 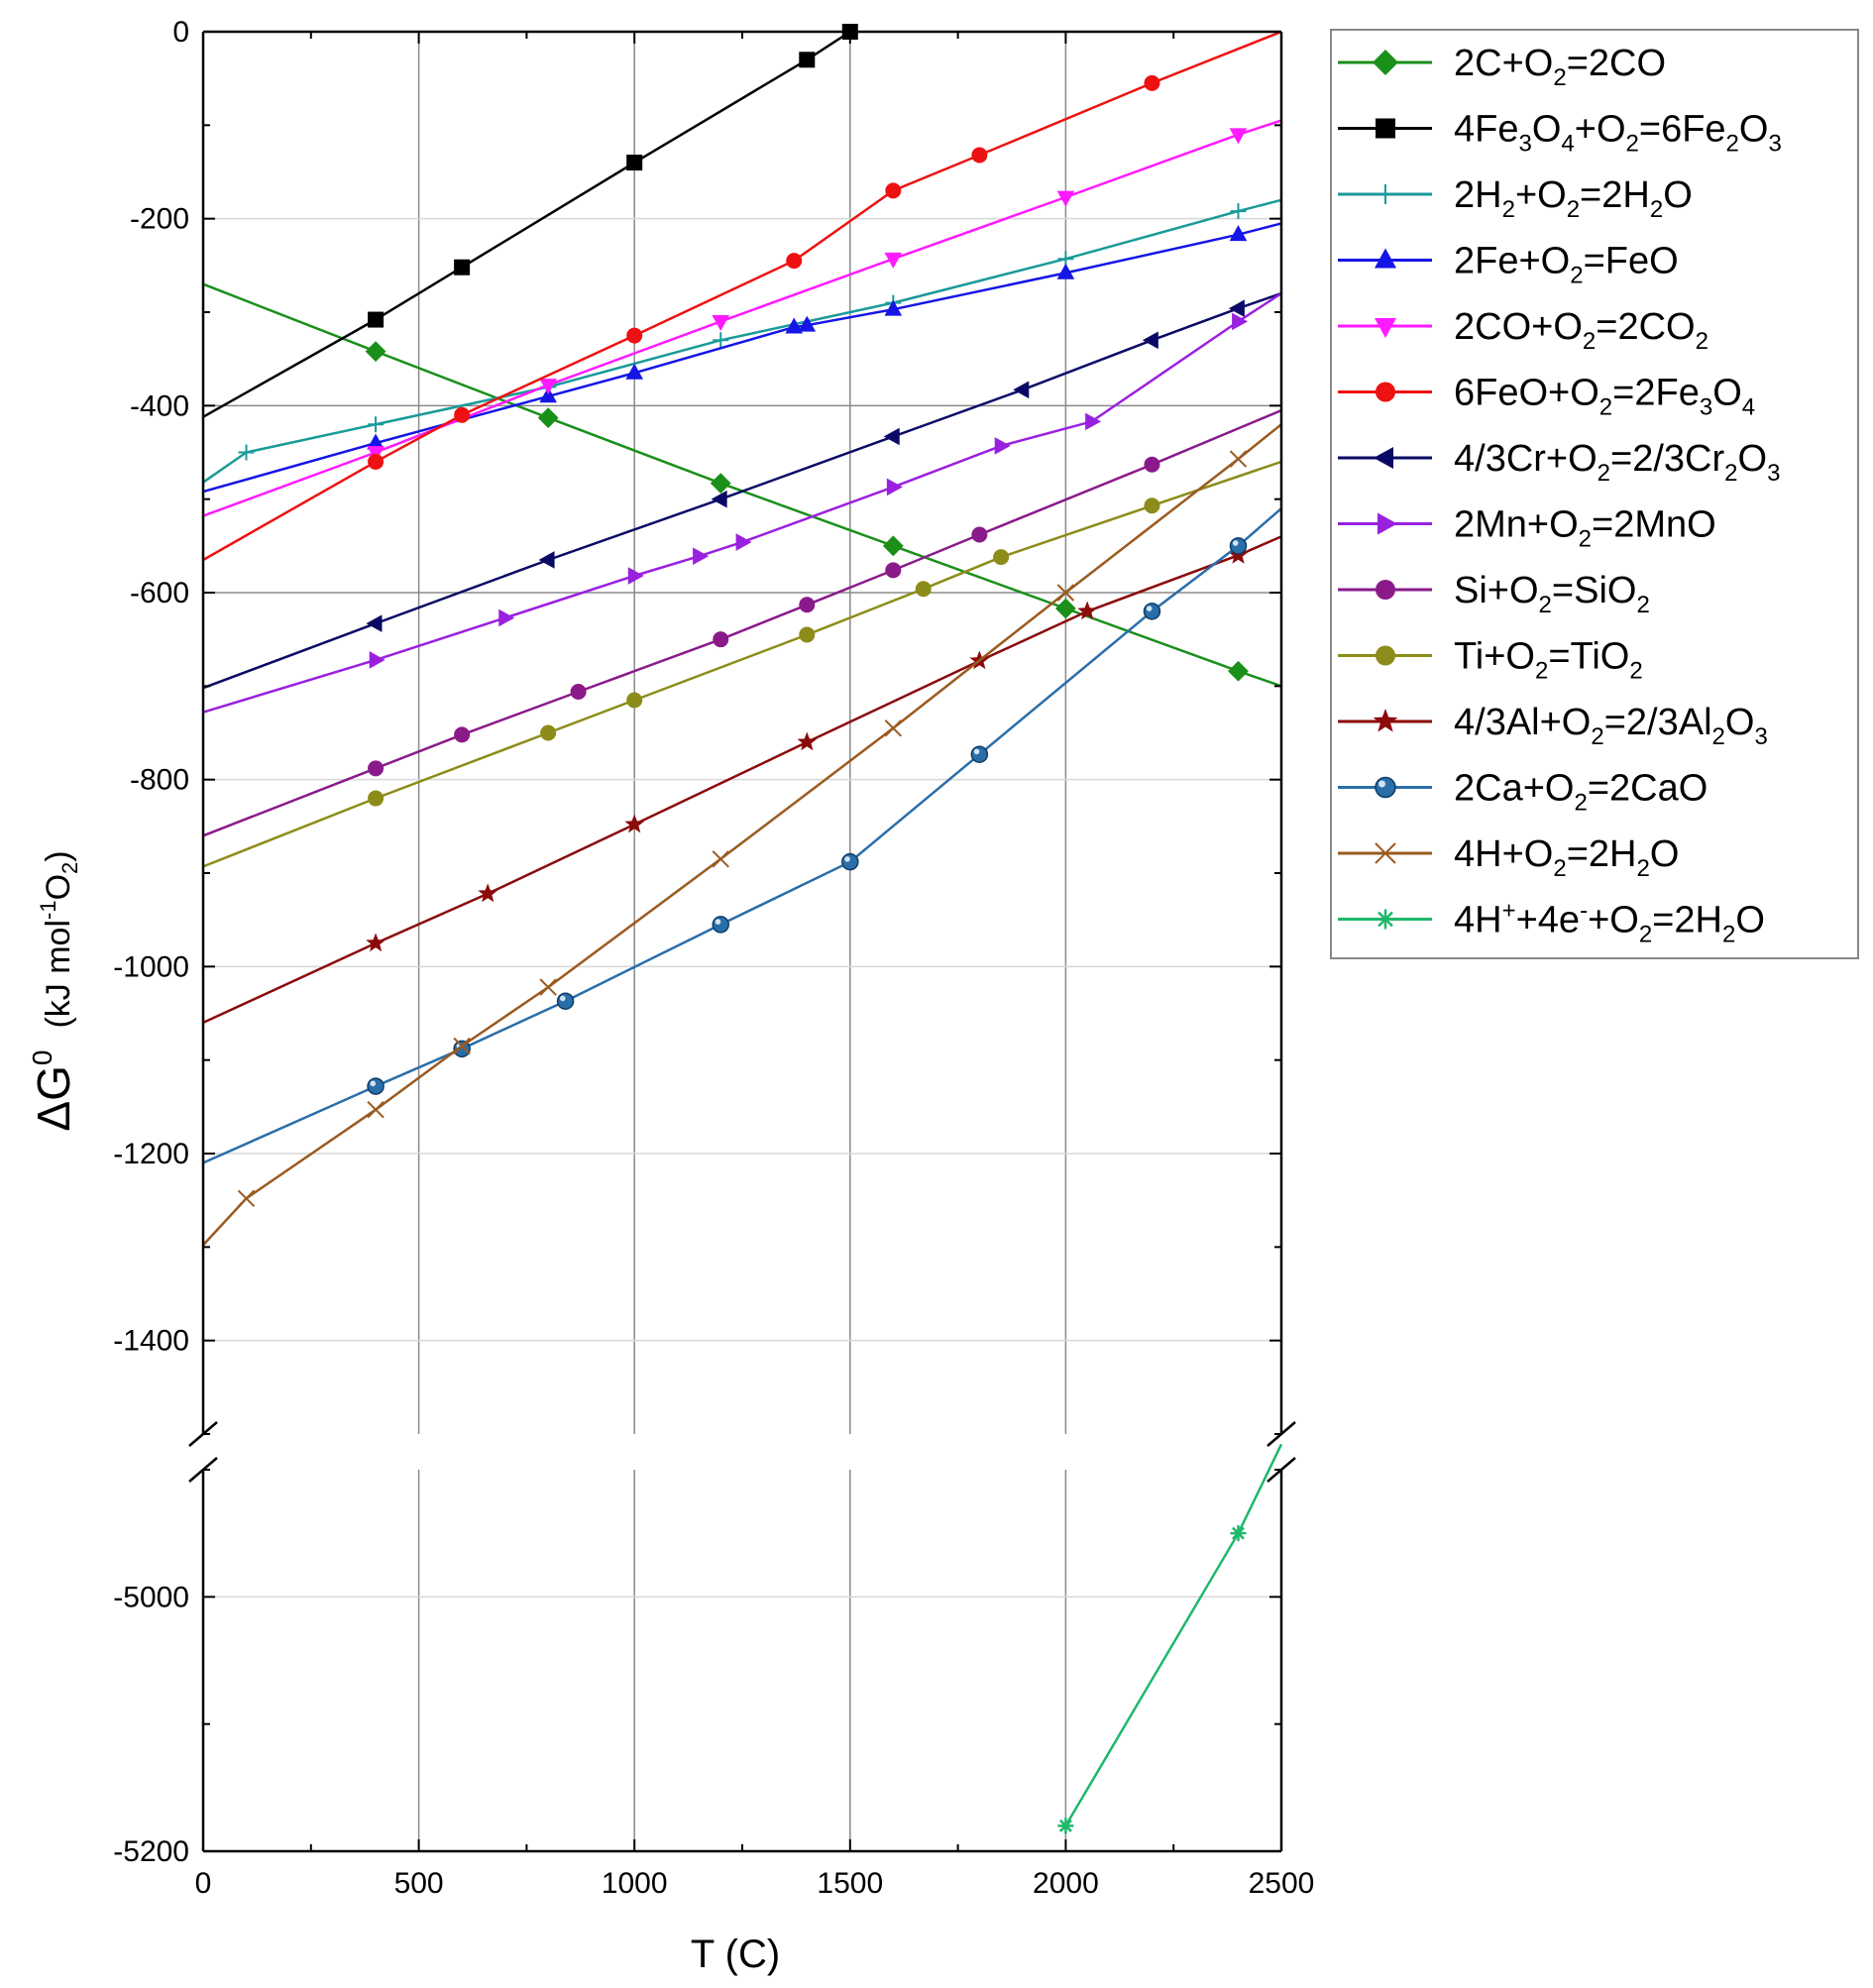 I want to click on legend-item: 4/3Cr+O2=2/3Cr2O3, so click(x=1559, y=462).